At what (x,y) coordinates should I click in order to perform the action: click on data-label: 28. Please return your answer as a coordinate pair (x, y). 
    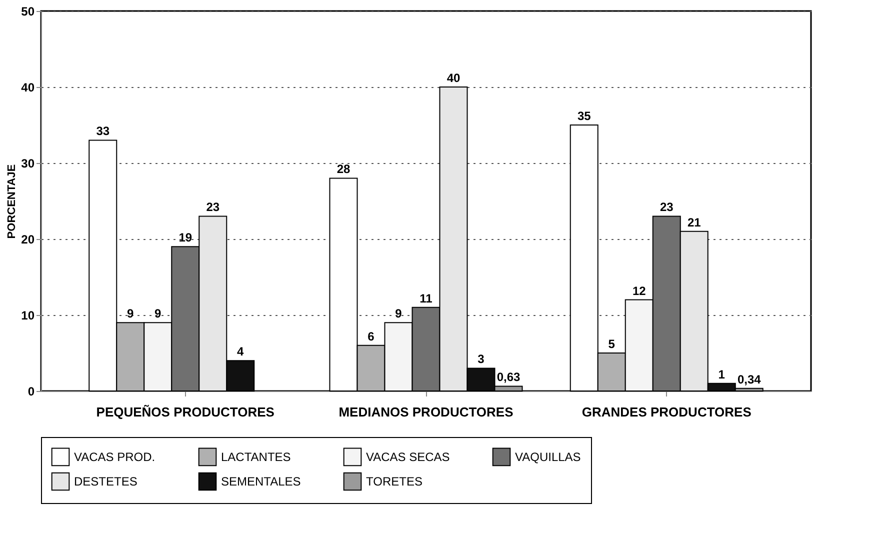
    Looking at the image, I should click on (343, 169).